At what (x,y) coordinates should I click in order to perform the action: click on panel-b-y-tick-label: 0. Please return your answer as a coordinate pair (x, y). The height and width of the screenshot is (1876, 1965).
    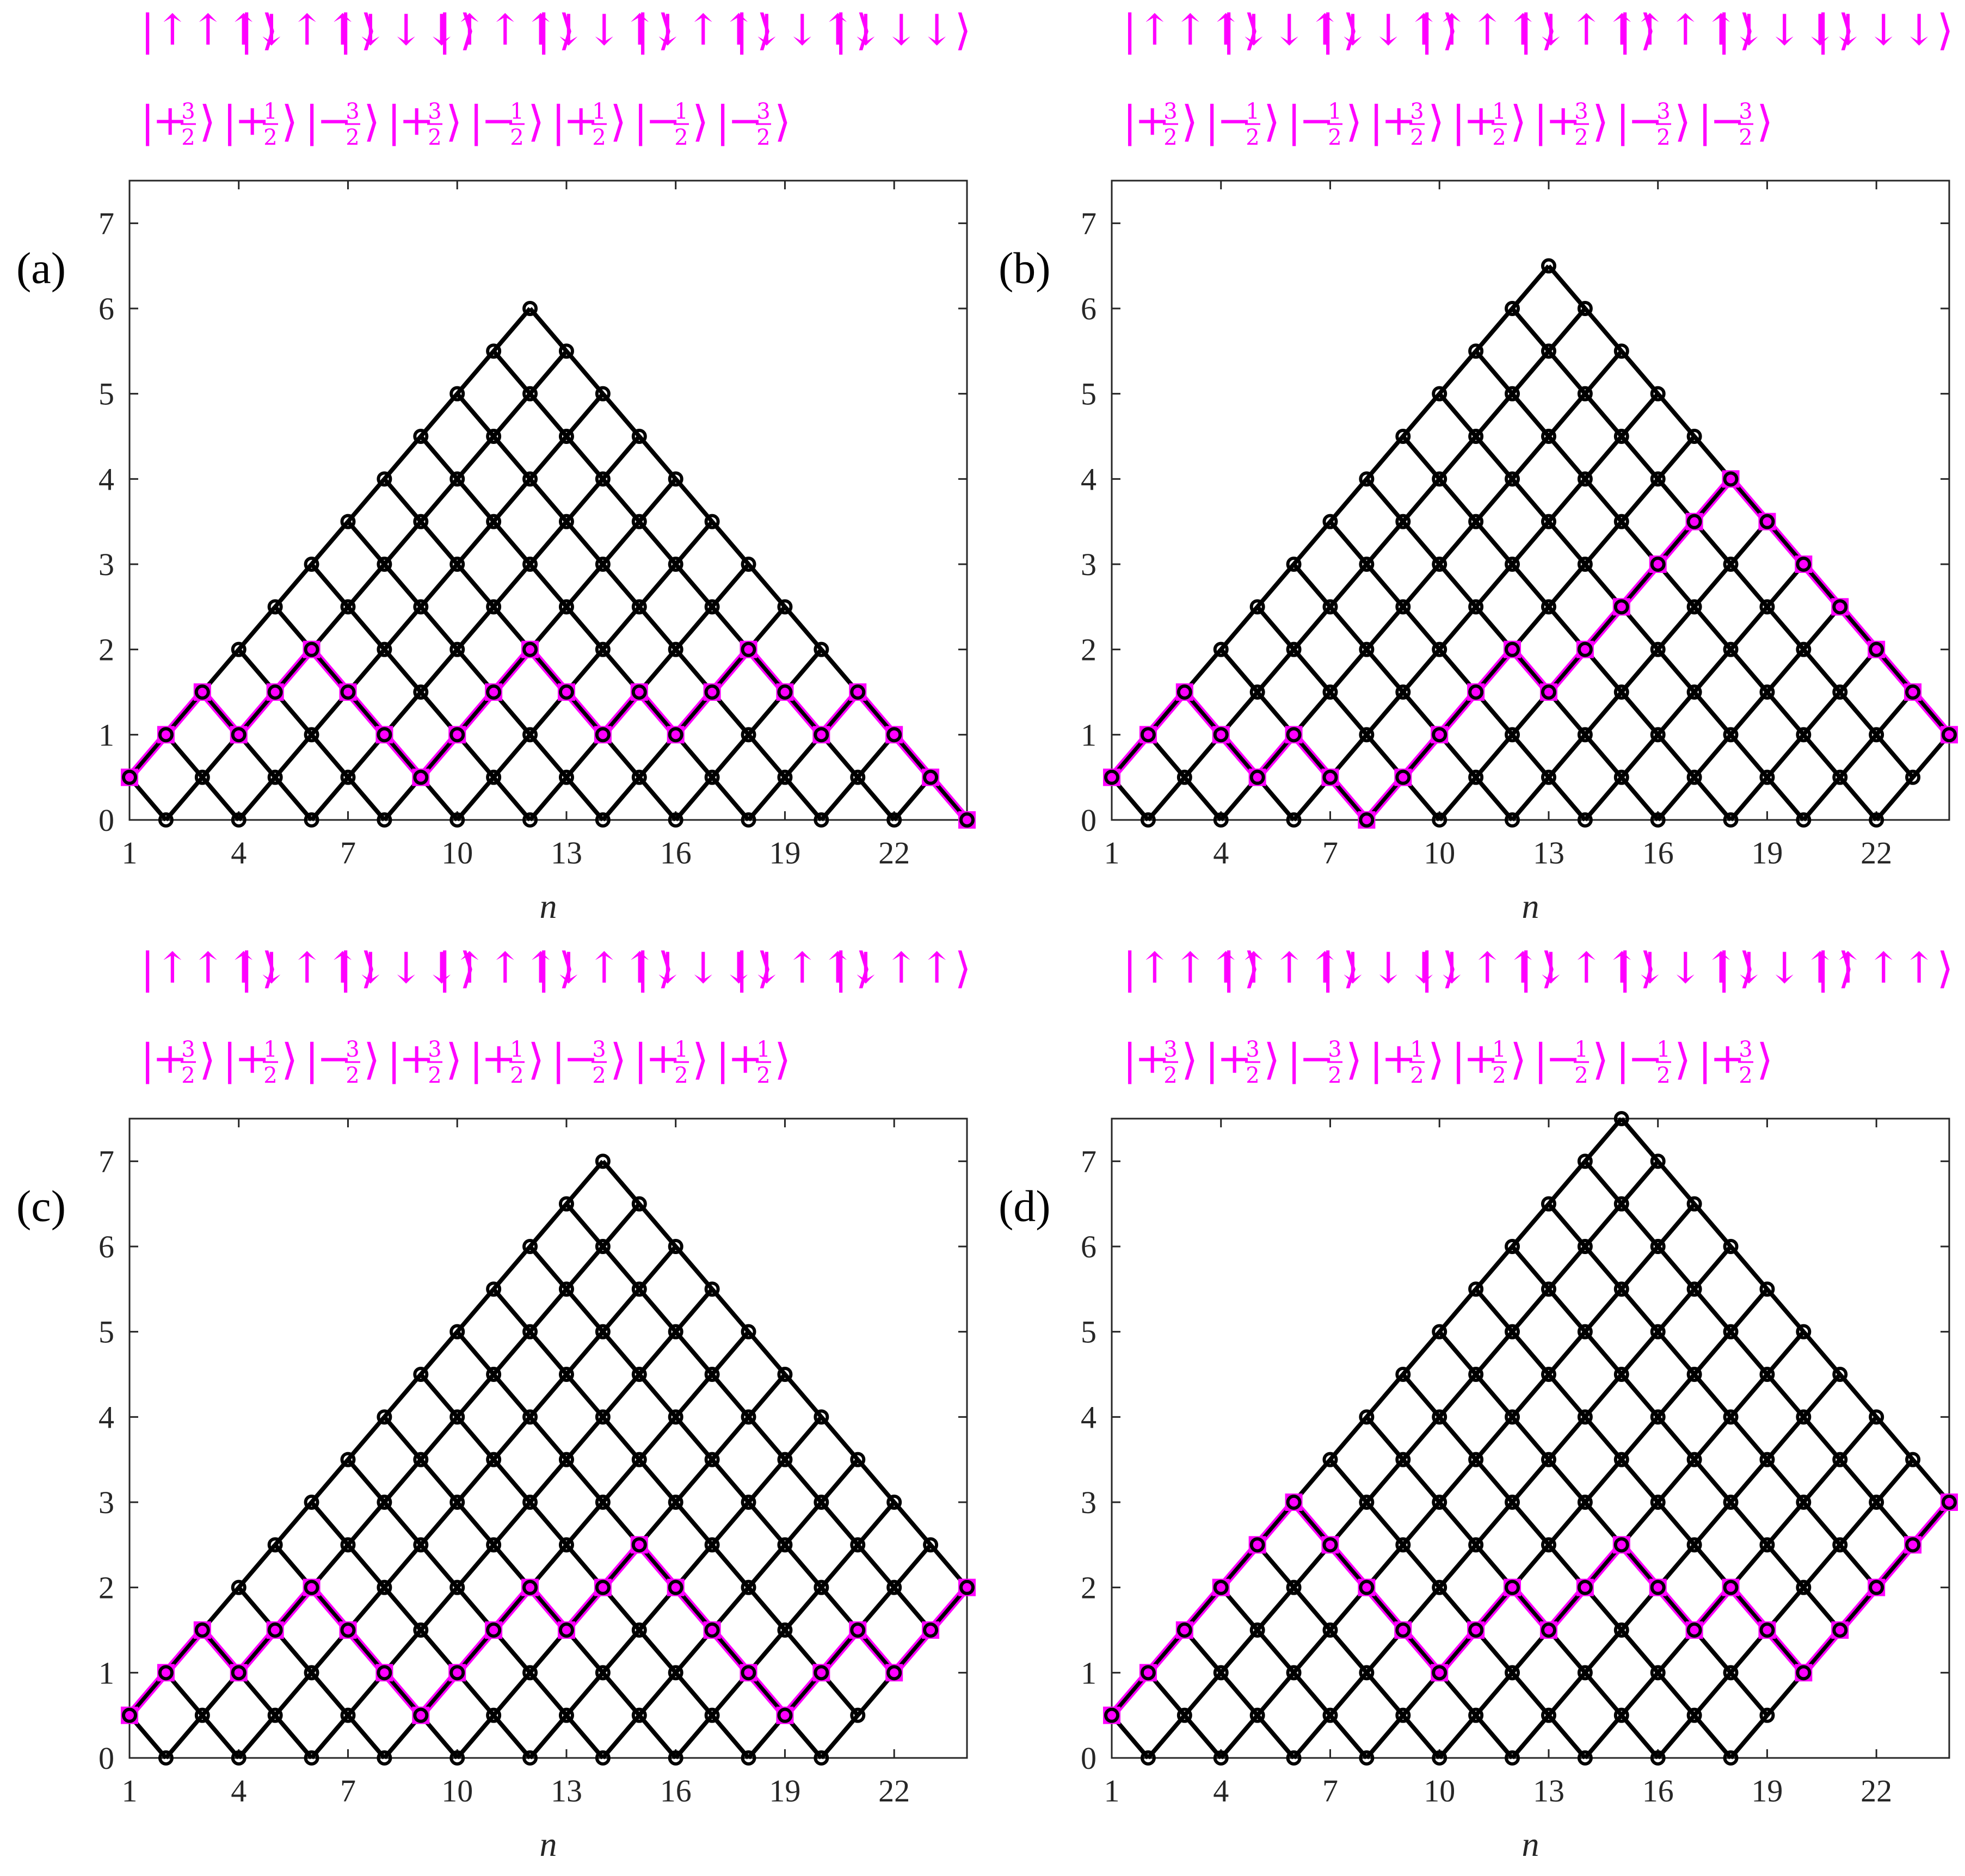
    Looking at the image, I should click on (1089, 820).